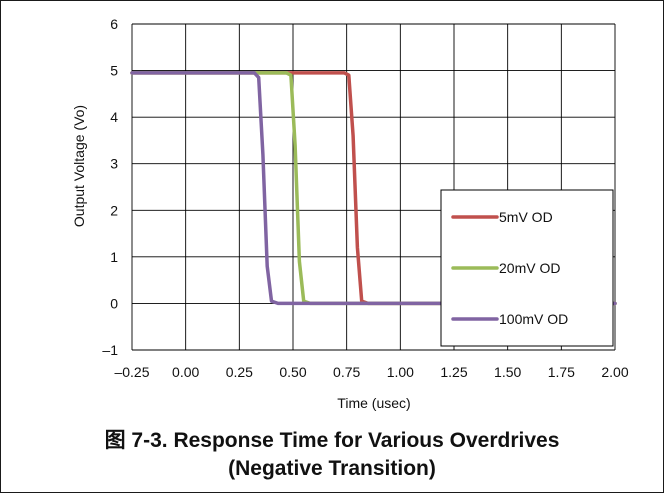 Image resolution: width=664 pixels, height=493 pixels. Describe the element at coordinates (110, 350) in the screenshot. I see `y-tick-label: –1` at that location.